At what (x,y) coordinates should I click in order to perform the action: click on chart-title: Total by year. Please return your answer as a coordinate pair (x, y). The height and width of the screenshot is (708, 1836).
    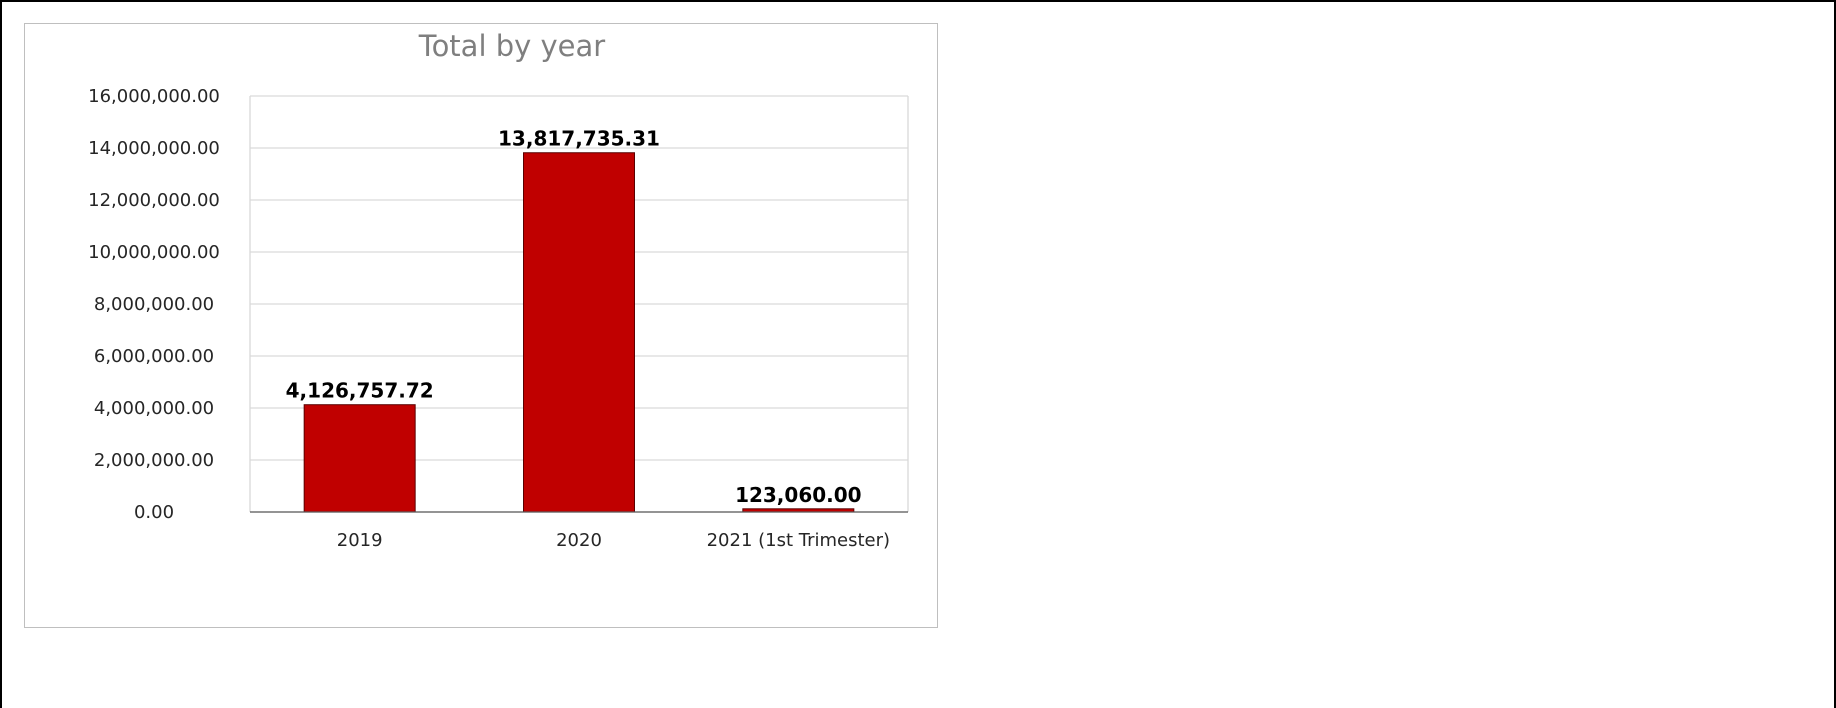
    Looking at the image, I should click on (512, 46).